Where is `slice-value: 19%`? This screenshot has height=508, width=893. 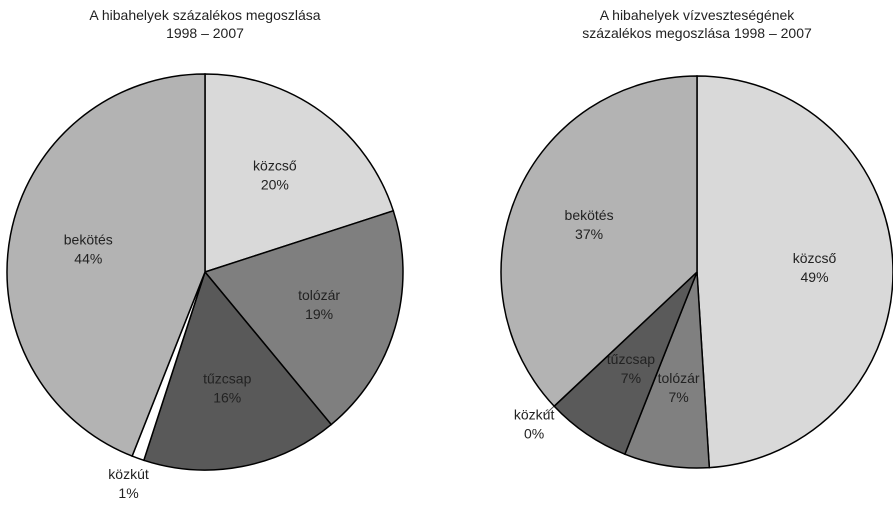 slice-value: 19% is located at coordinates (319, 314).